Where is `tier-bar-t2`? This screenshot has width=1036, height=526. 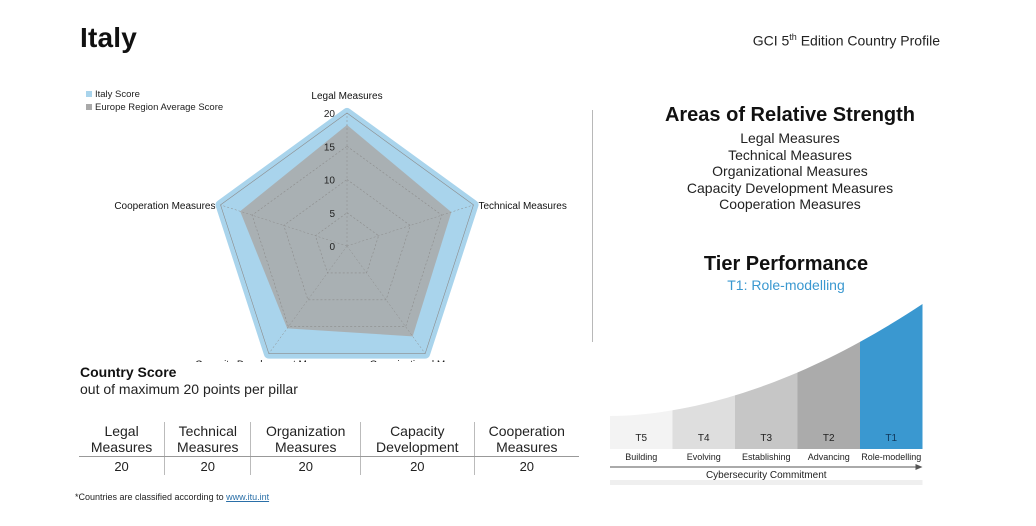 tier-bar-t2 is located at coordinates (828, 395).